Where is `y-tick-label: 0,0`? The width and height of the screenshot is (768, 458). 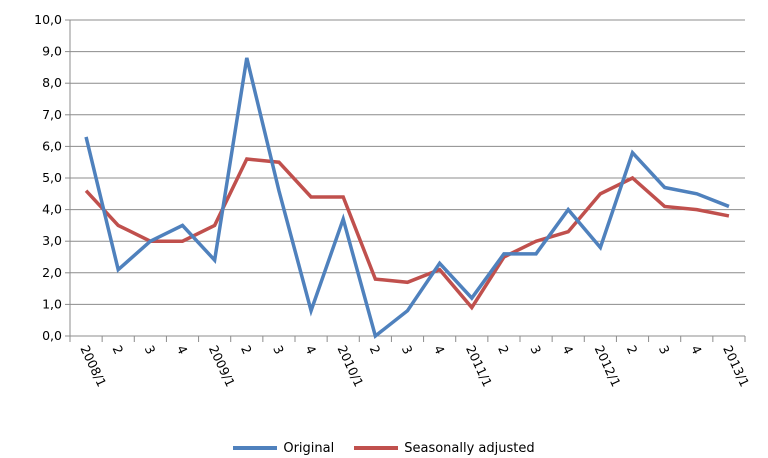
y-tick-label: 0,0 is located at coordinates (52, 335).